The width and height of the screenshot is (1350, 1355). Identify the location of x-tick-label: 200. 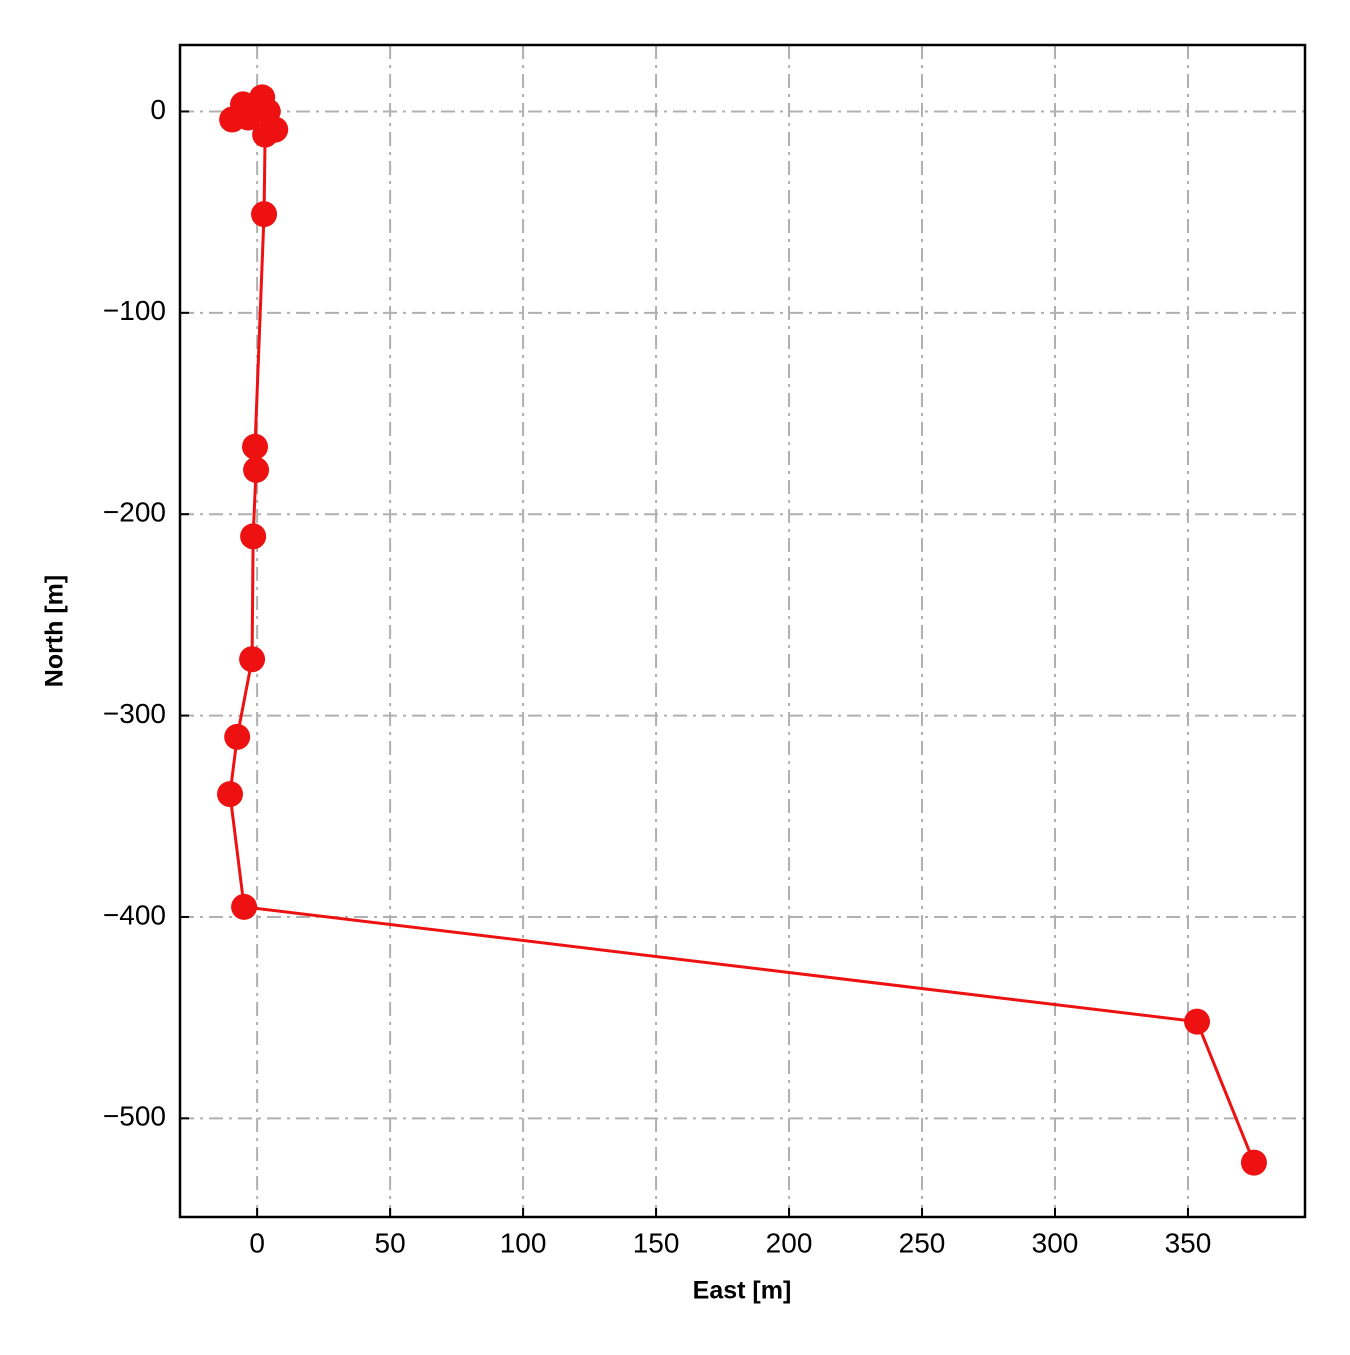
(789, 1242).